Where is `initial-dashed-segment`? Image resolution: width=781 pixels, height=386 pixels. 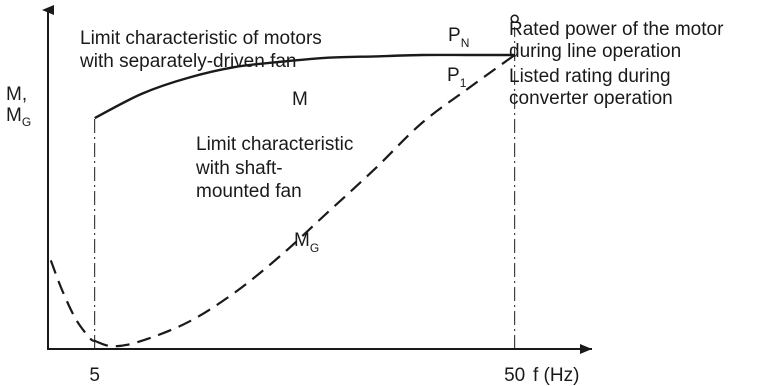 initial-dashed-segment is located at coordinates (72, 301).